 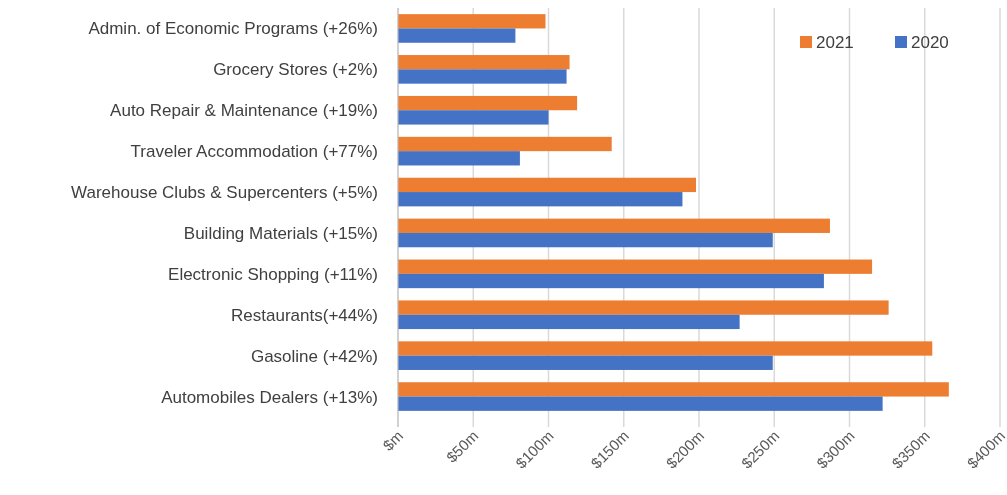 I want to click on x-tick-label: $m, so click(x=393, y=440).